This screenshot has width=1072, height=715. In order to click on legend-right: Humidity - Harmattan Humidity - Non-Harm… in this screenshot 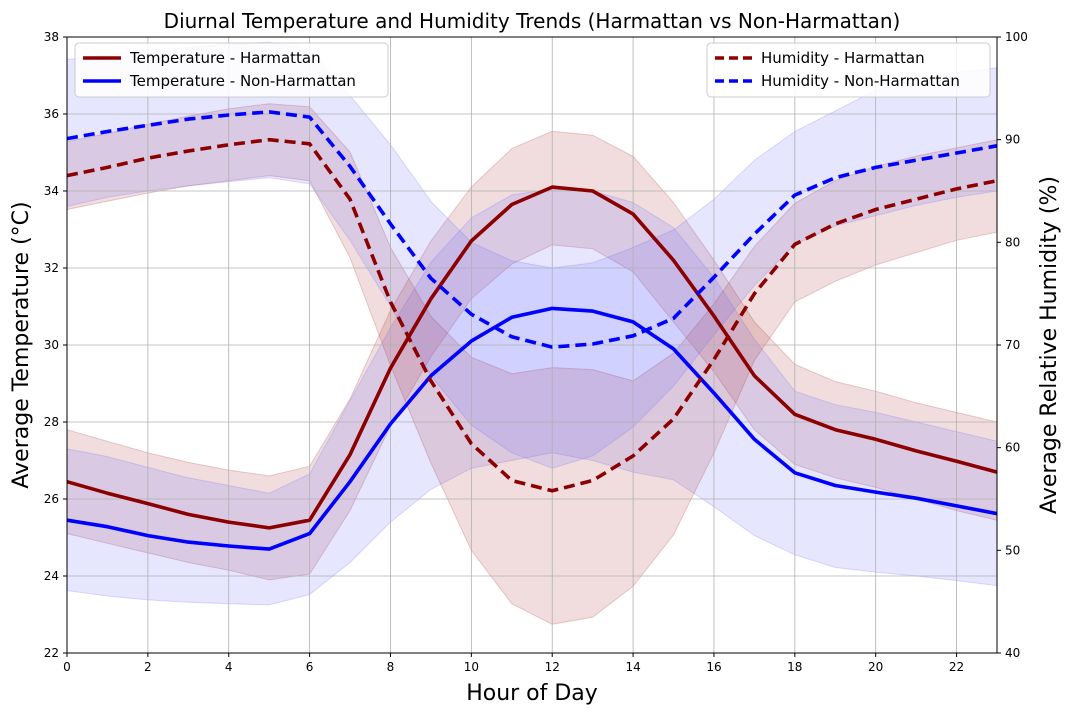, I will do `click(848, 70)`.